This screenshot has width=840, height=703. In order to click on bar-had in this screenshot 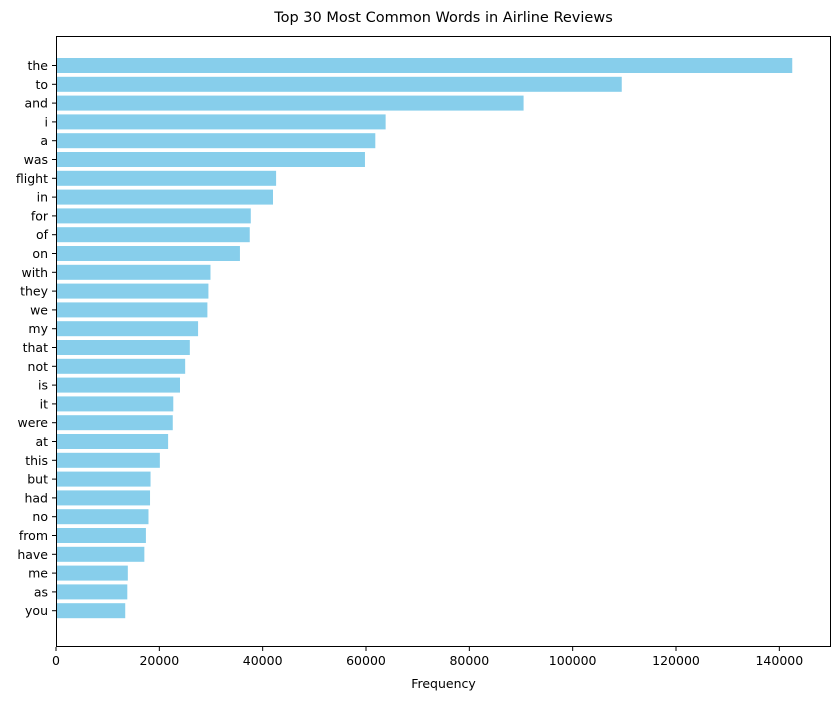, I will do `click(103, 498)`.